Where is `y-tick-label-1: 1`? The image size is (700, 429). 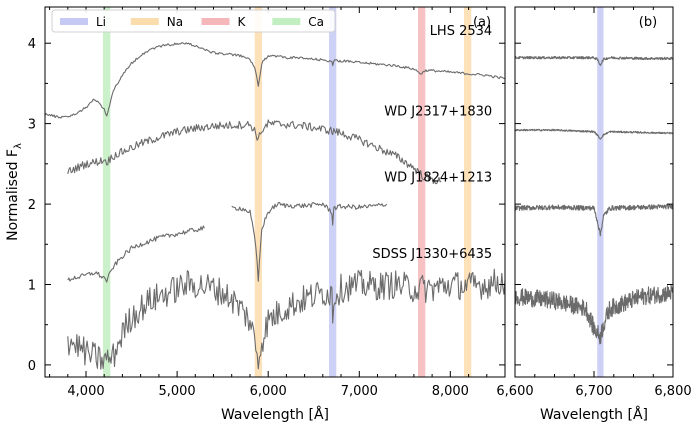
y-tick-label-1: 1 is located at coordinates (32, 286).